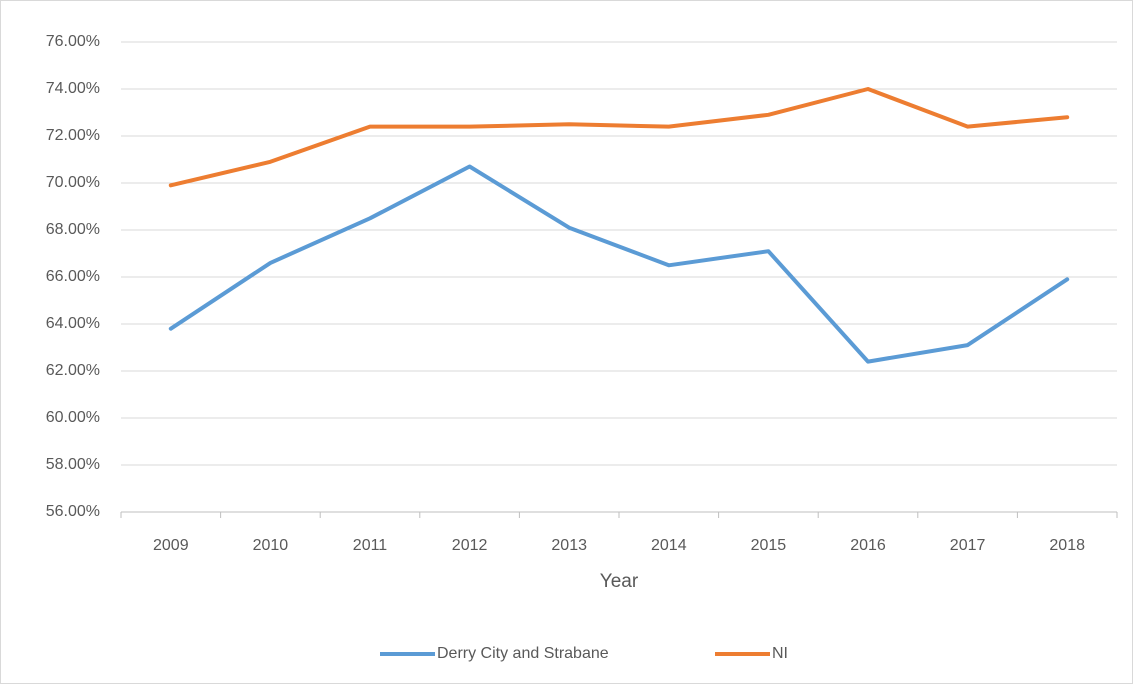  What do you see at coordinates (619, 581) in the screenshot?
I see `x-axis-label: Year` at bounding box center [619, 581].